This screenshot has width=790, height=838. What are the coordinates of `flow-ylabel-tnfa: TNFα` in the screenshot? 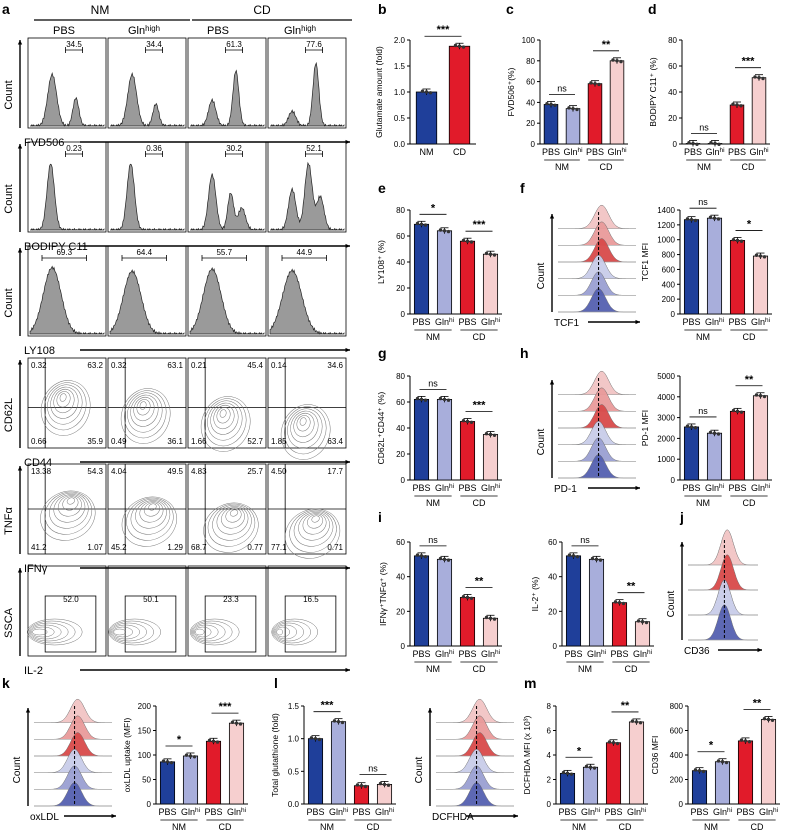 It's located at (9, 520).